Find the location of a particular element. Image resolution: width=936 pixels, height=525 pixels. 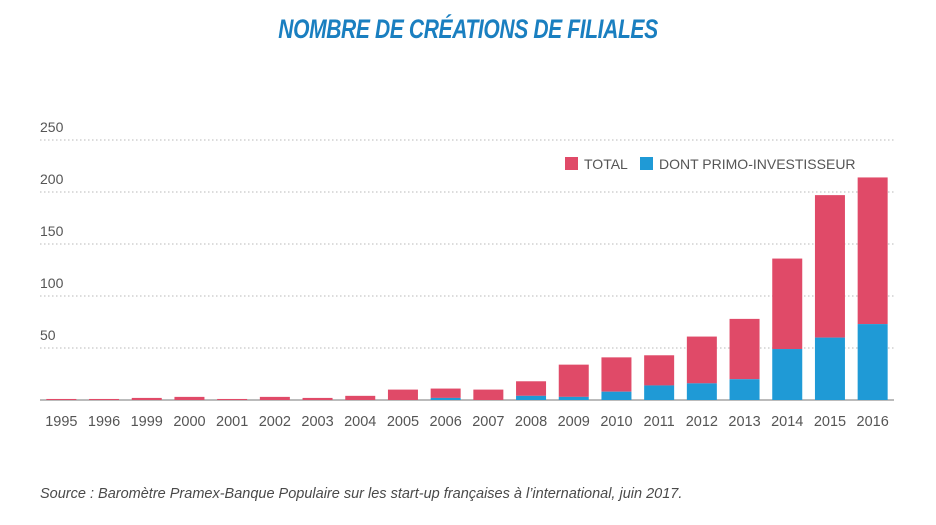

bar-total-2013 is located at coordinates (744, 349).